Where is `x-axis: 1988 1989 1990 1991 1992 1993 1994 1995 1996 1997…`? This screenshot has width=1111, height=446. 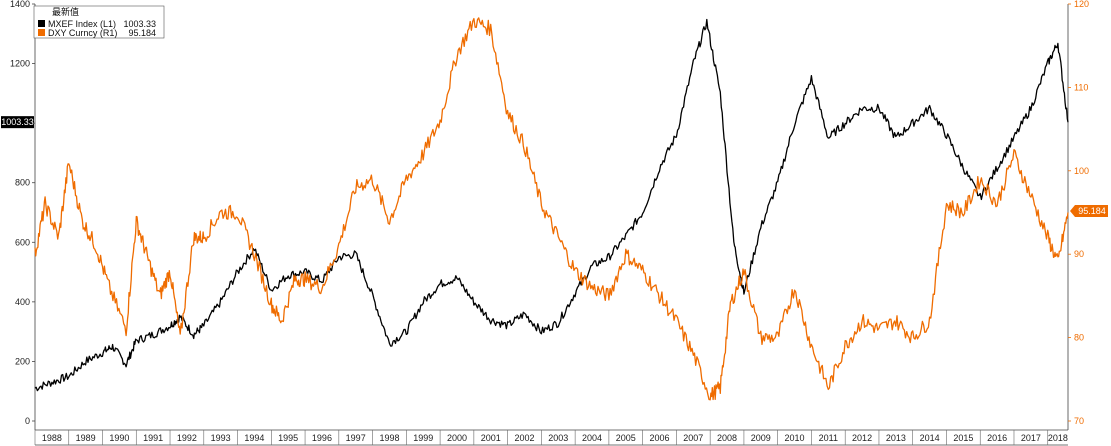
x-axis: 1988 1989 1990 1991 1992 1993 1994 1995 1996 1997… is located at coordinates (551, 437).